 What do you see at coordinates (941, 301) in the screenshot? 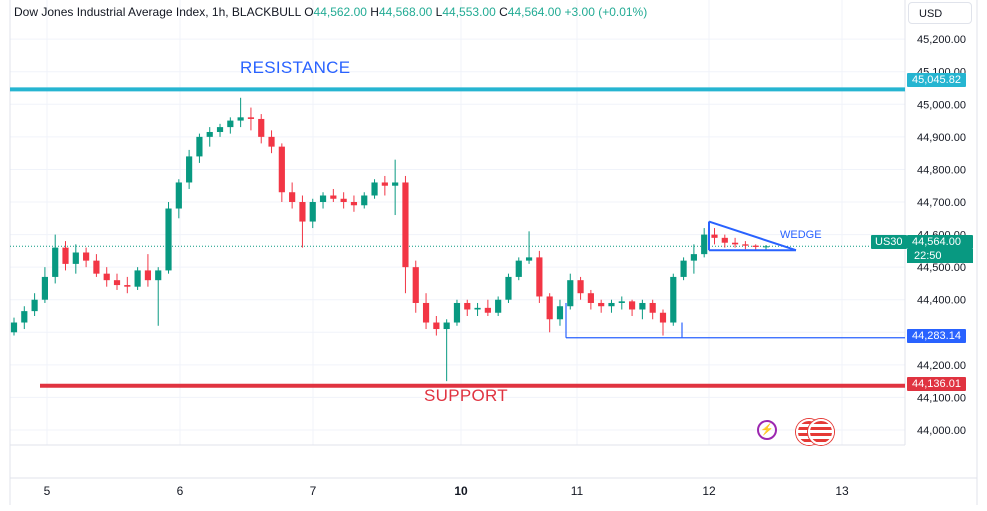
I see `y-tick-label: 44,400.00` at bounding box center [941, 301].